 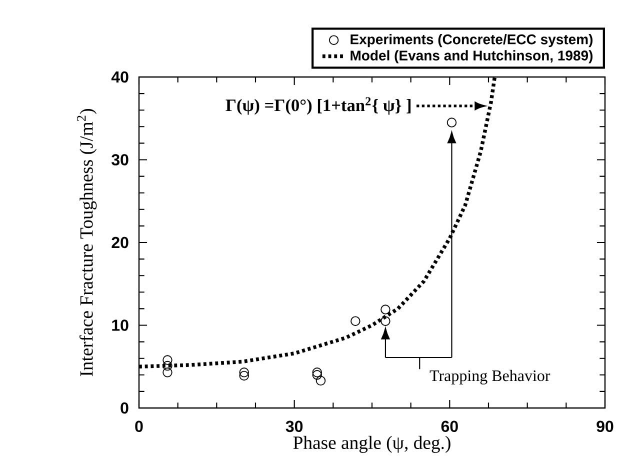 I want to click on y-axis-title: Interface Fracture Toughness (J/m$^{2}$), so click(x=87, y=242).